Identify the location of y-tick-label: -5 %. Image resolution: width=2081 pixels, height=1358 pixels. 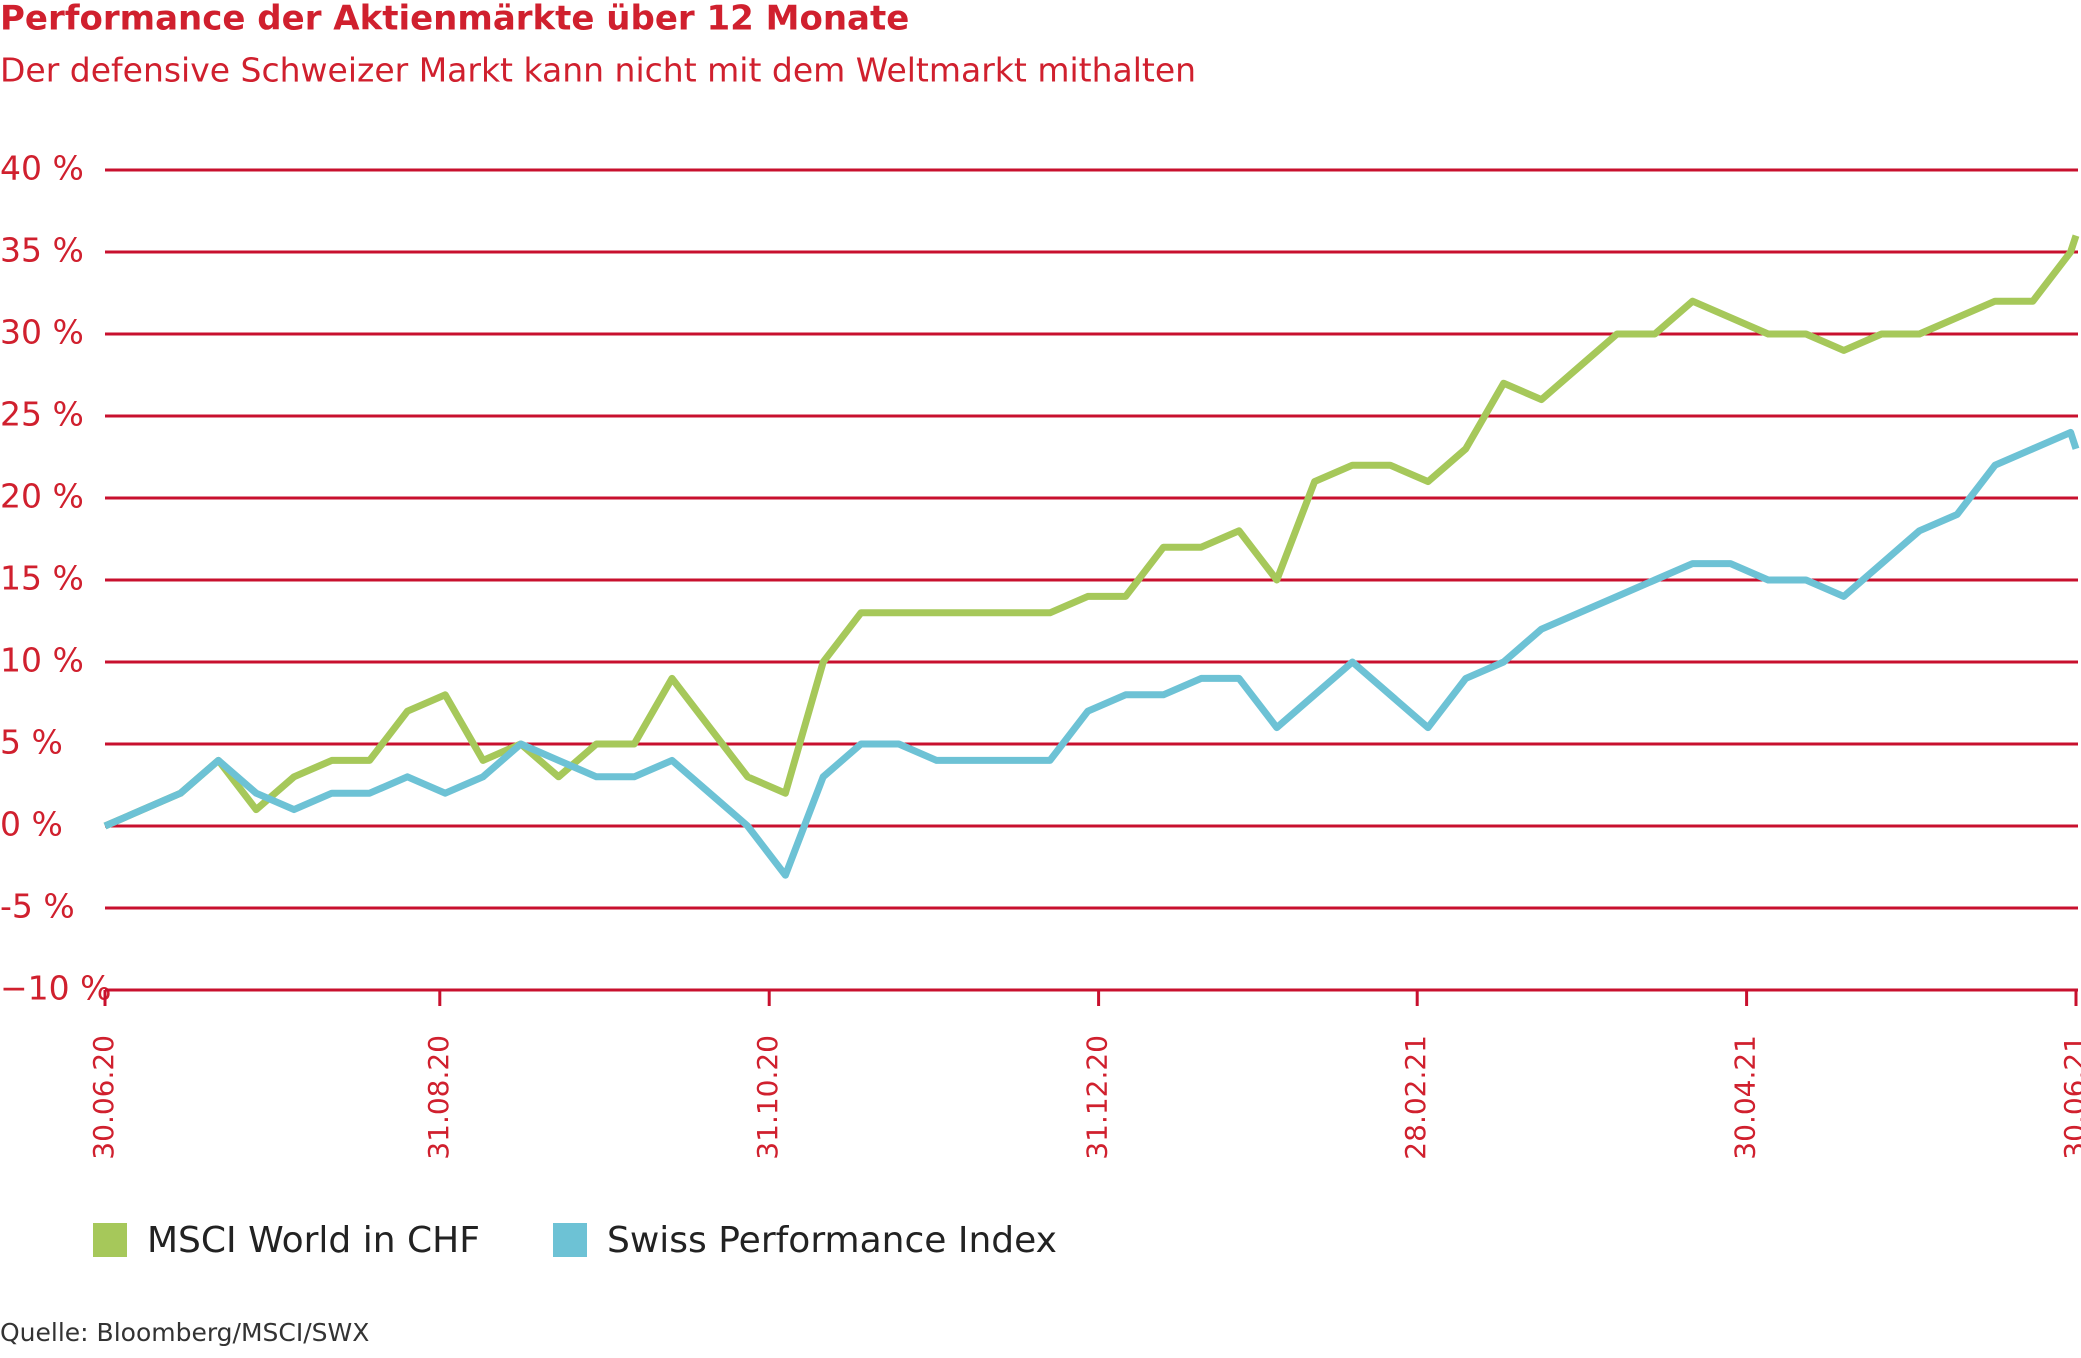
(37, 906).